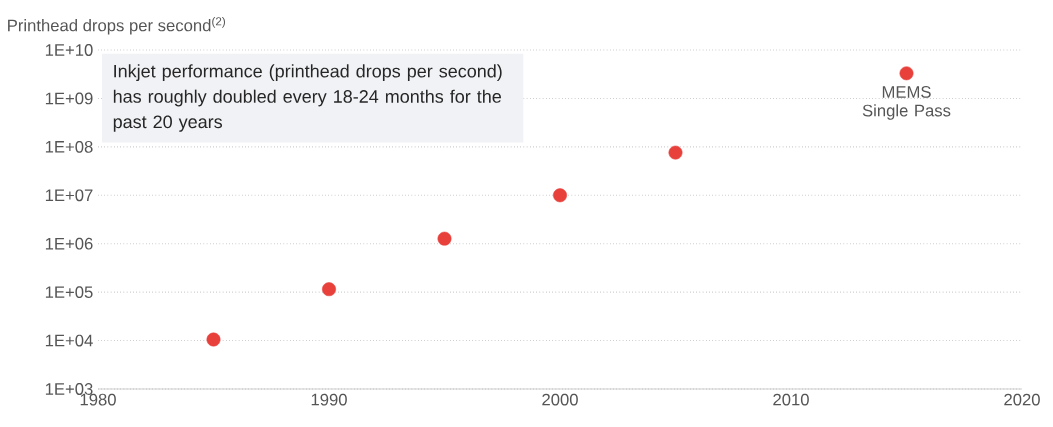  What do you see at coordinates (560, 399) in the screenshot?
I see `x-tick-label: 2000` at bounding box center [560, 399].